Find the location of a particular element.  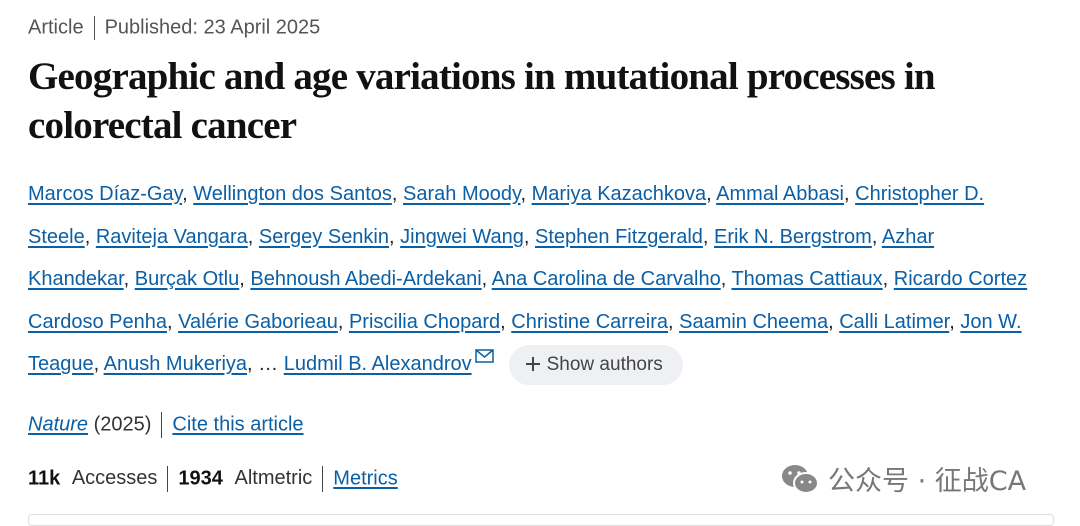

author-link: Sarah Moody is located at coordinates (462, 194).